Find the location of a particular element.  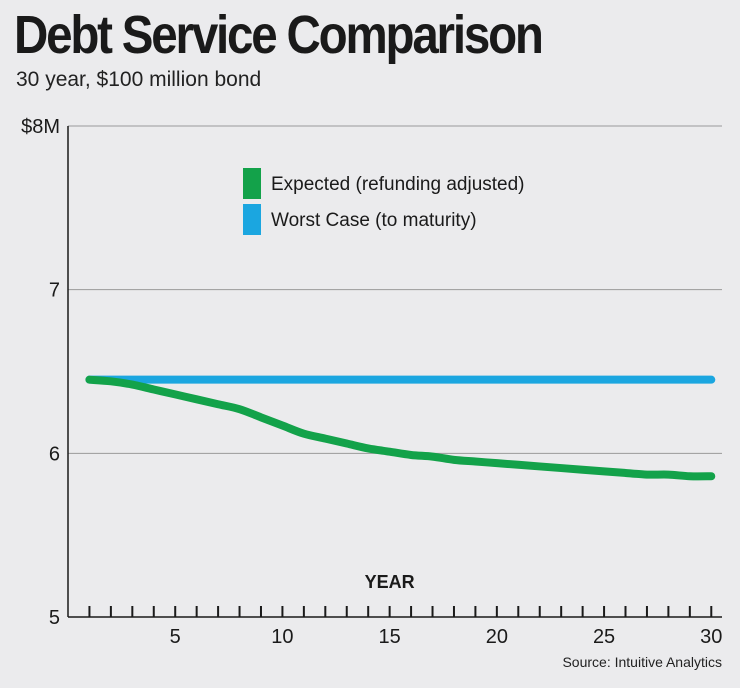

x-tick-label: 20 is located at coordinates (497, 637).